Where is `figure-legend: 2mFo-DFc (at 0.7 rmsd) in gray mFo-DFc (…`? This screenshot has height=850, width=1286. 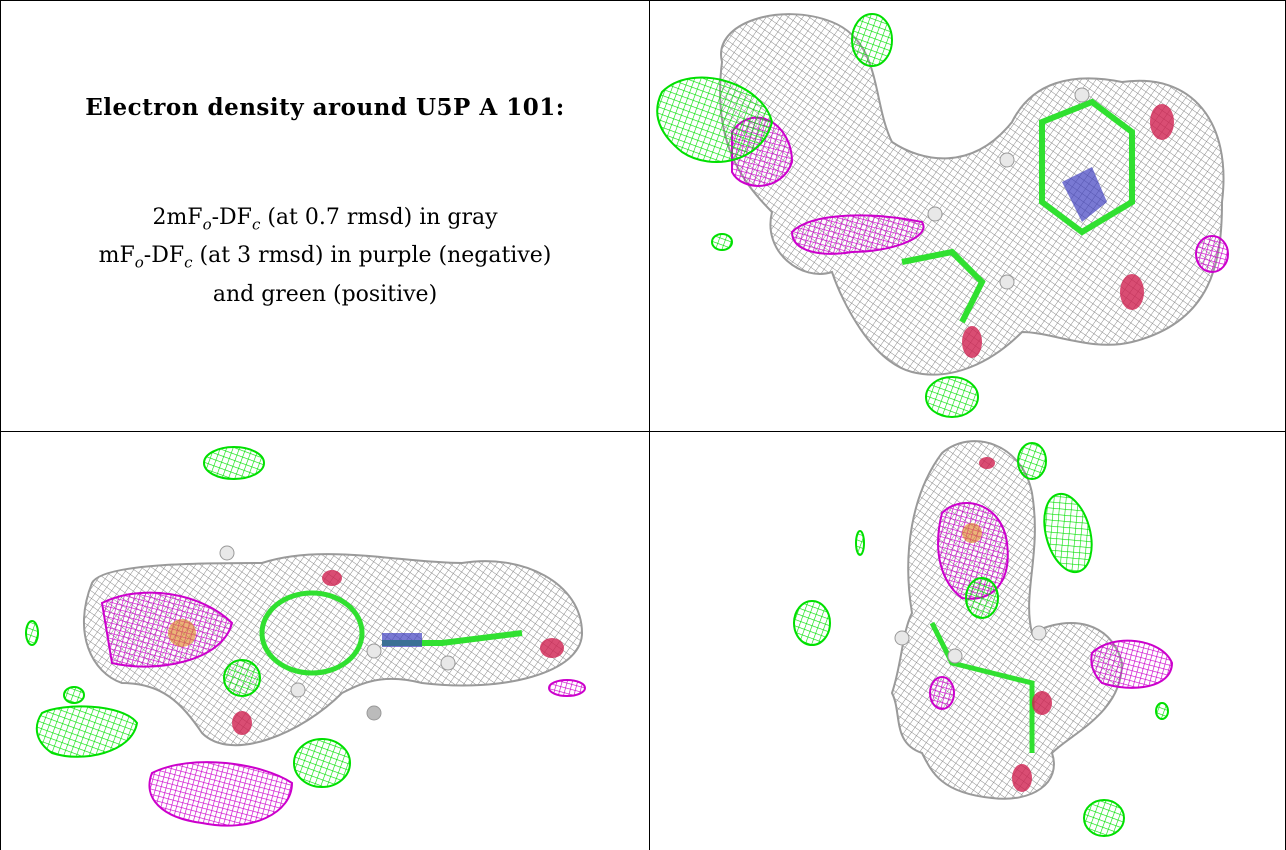 figure-legend: 2mFo-DFc (at 0.7 rmsd) in gray mFo-DFc (… is located at coordinates (325, 256).